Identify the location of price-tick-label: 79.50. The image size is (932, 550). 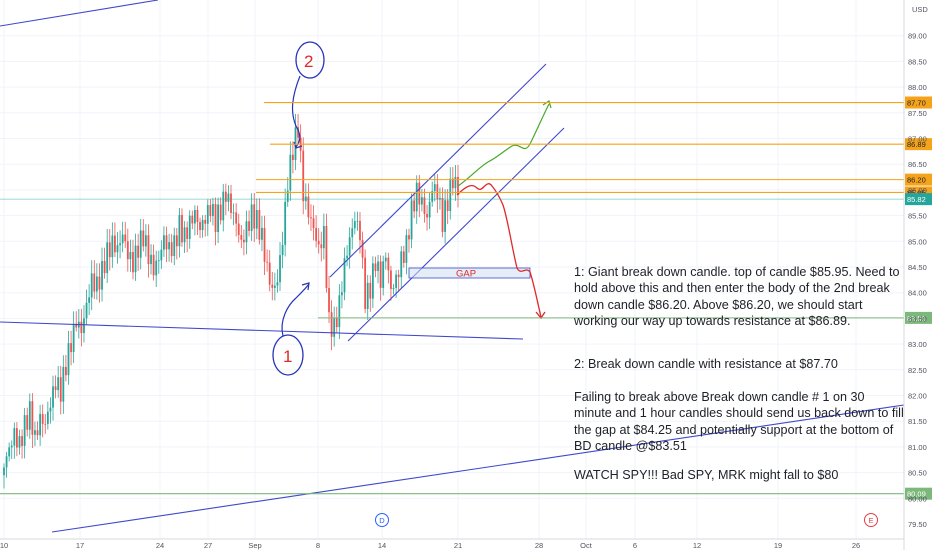
(917, 524).